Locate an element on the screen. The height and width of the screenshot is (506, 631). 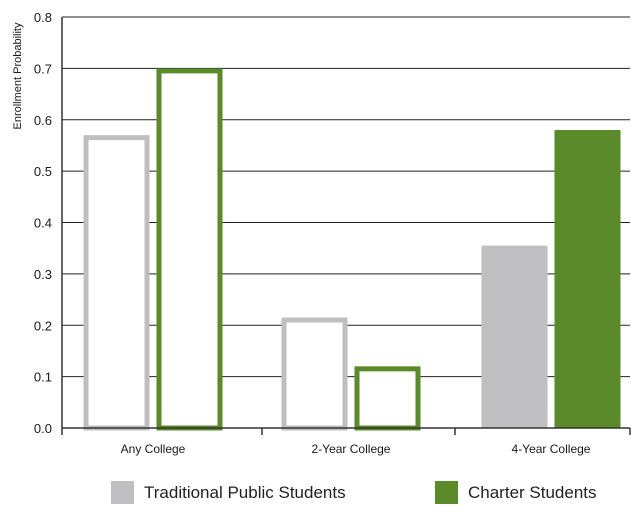
y-tick-labels: 0.0 0.1 0.2 0.3 0.4 0.5 0.6 0.7 0.8 is located at coordinates (43, 223).